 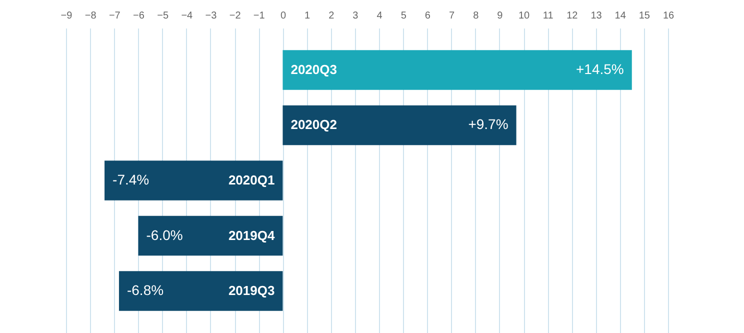 I want to click on data-label: -6.0%, so click(x=164, y=234).